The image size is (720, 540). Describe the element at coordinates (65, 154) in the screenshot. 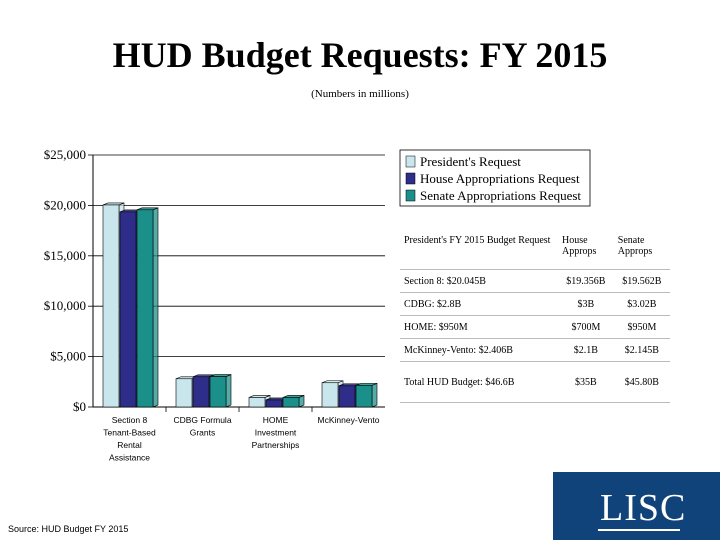

I see `y-tick-label: $25,000` at that location.